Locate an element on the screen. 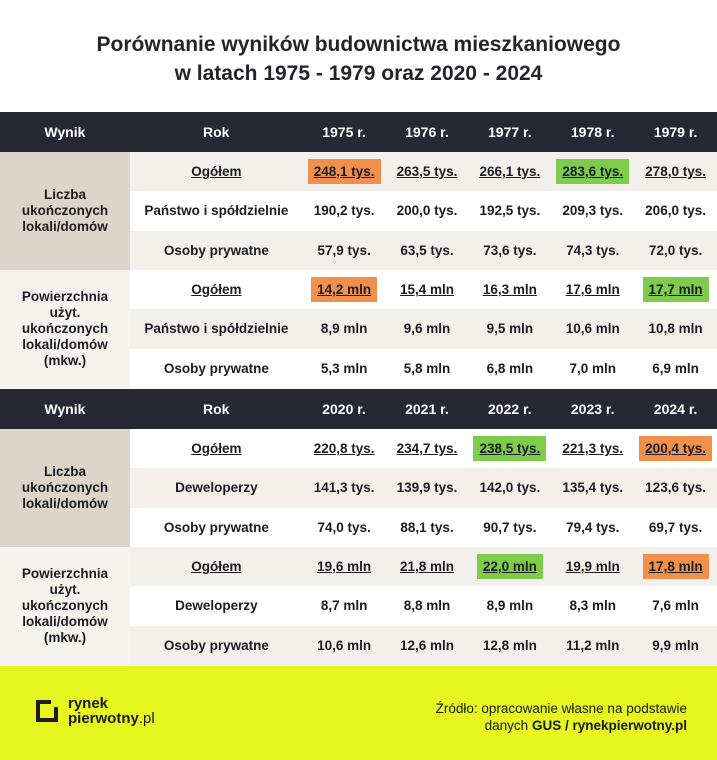  header-year-2021: 2021 r. is located at coordinates (427, 409).